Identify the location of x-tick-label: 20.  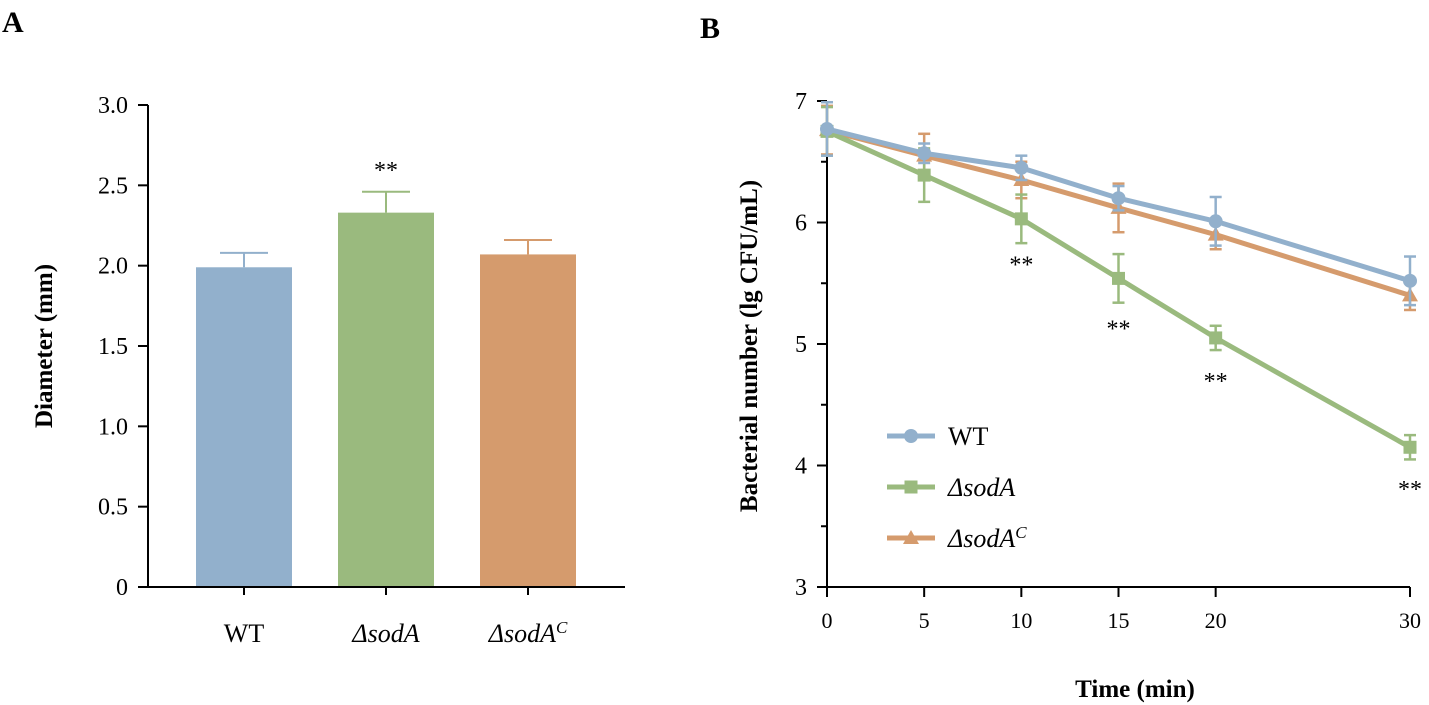
(1216, 620).